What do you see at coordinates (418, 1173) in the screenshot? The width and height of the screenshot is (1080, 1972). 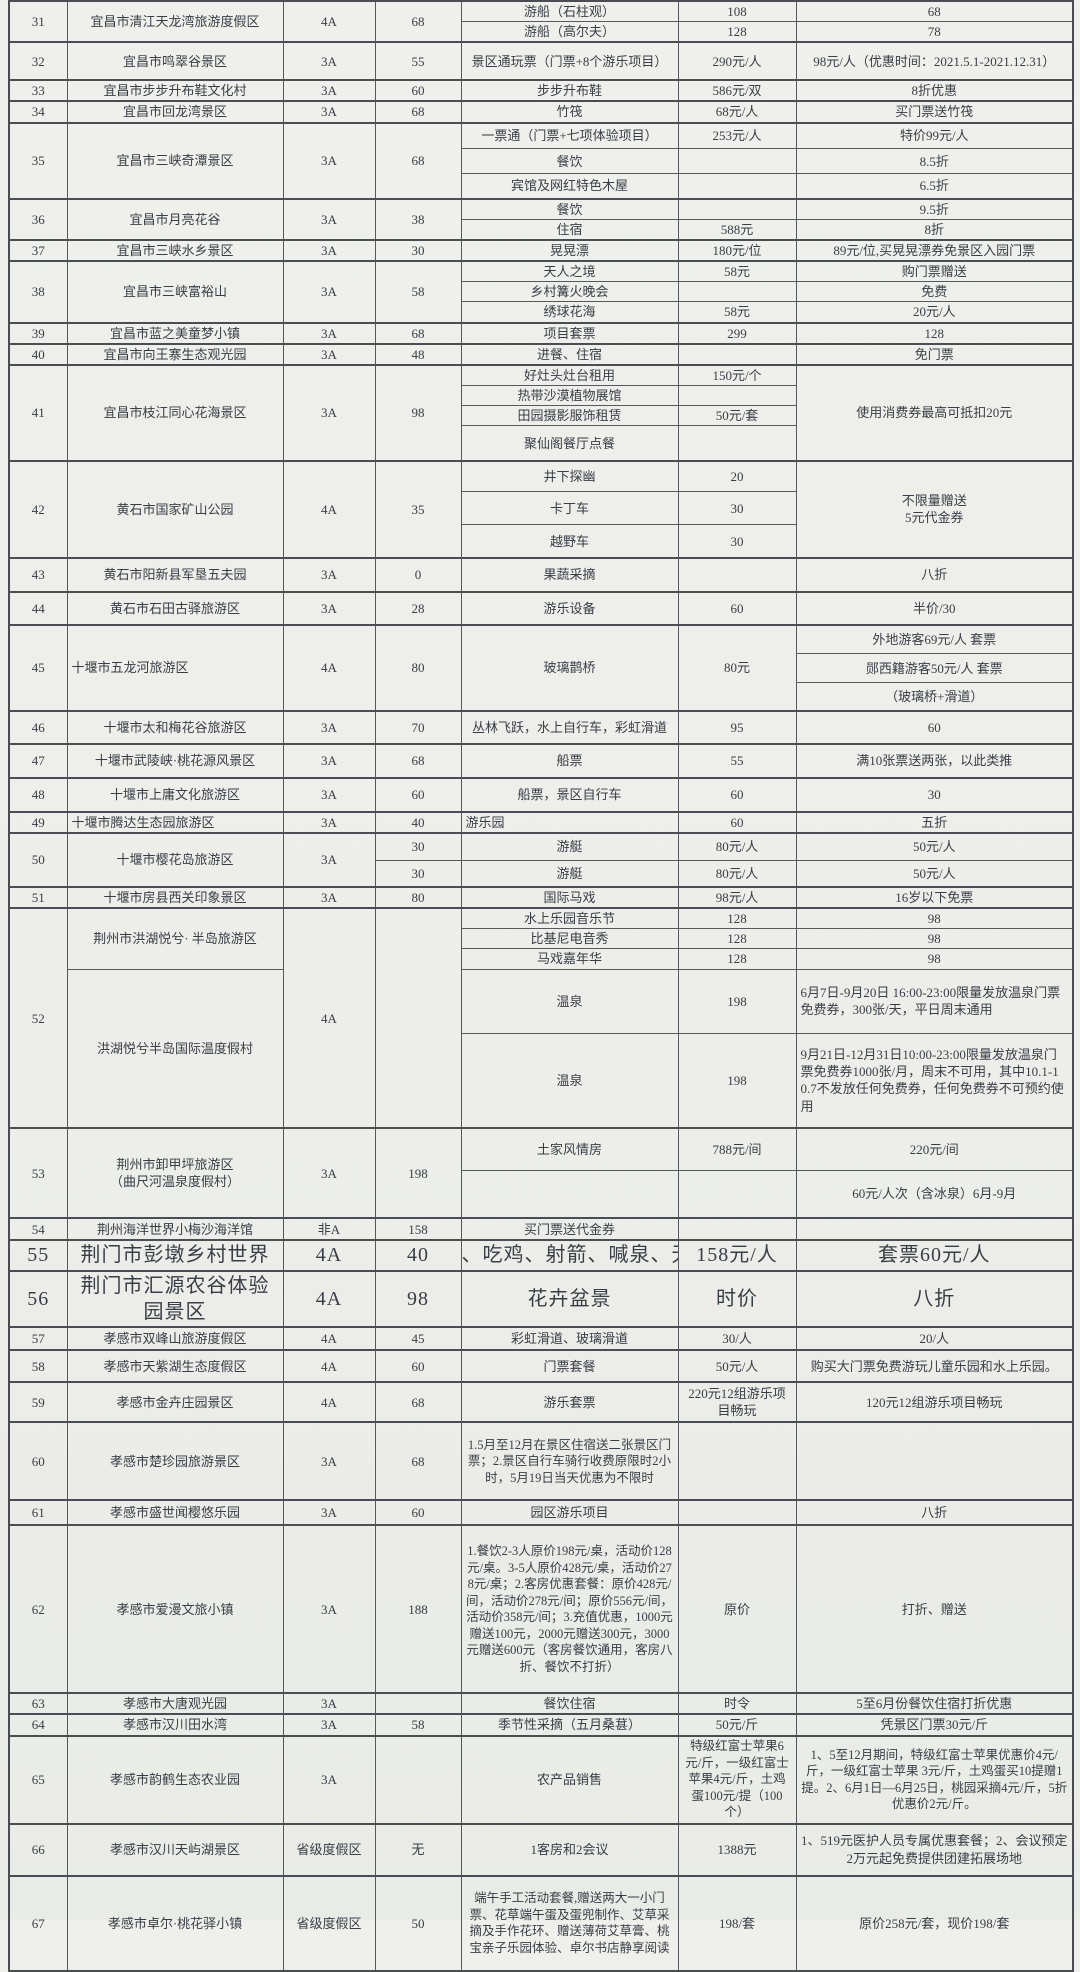 I see `cell-ticket: 198` at bounding box center [418, 1173].